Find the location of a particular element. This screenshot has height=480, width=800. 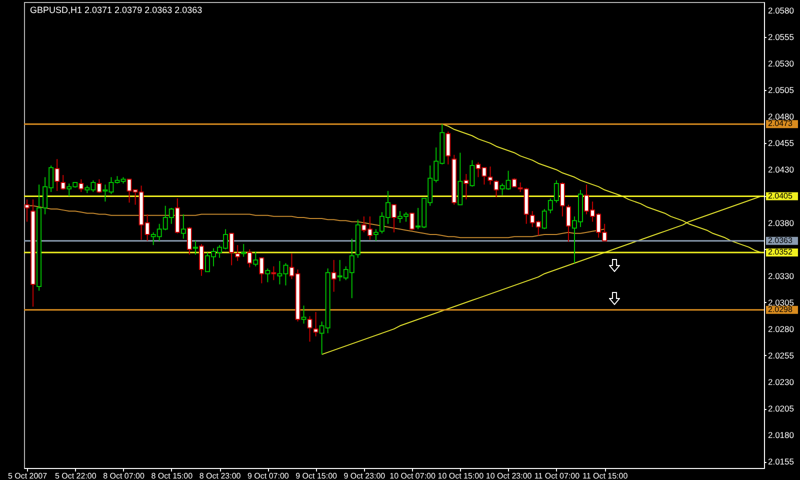

y-tick-label: 2.0530 is located at coordinates (781, 63).